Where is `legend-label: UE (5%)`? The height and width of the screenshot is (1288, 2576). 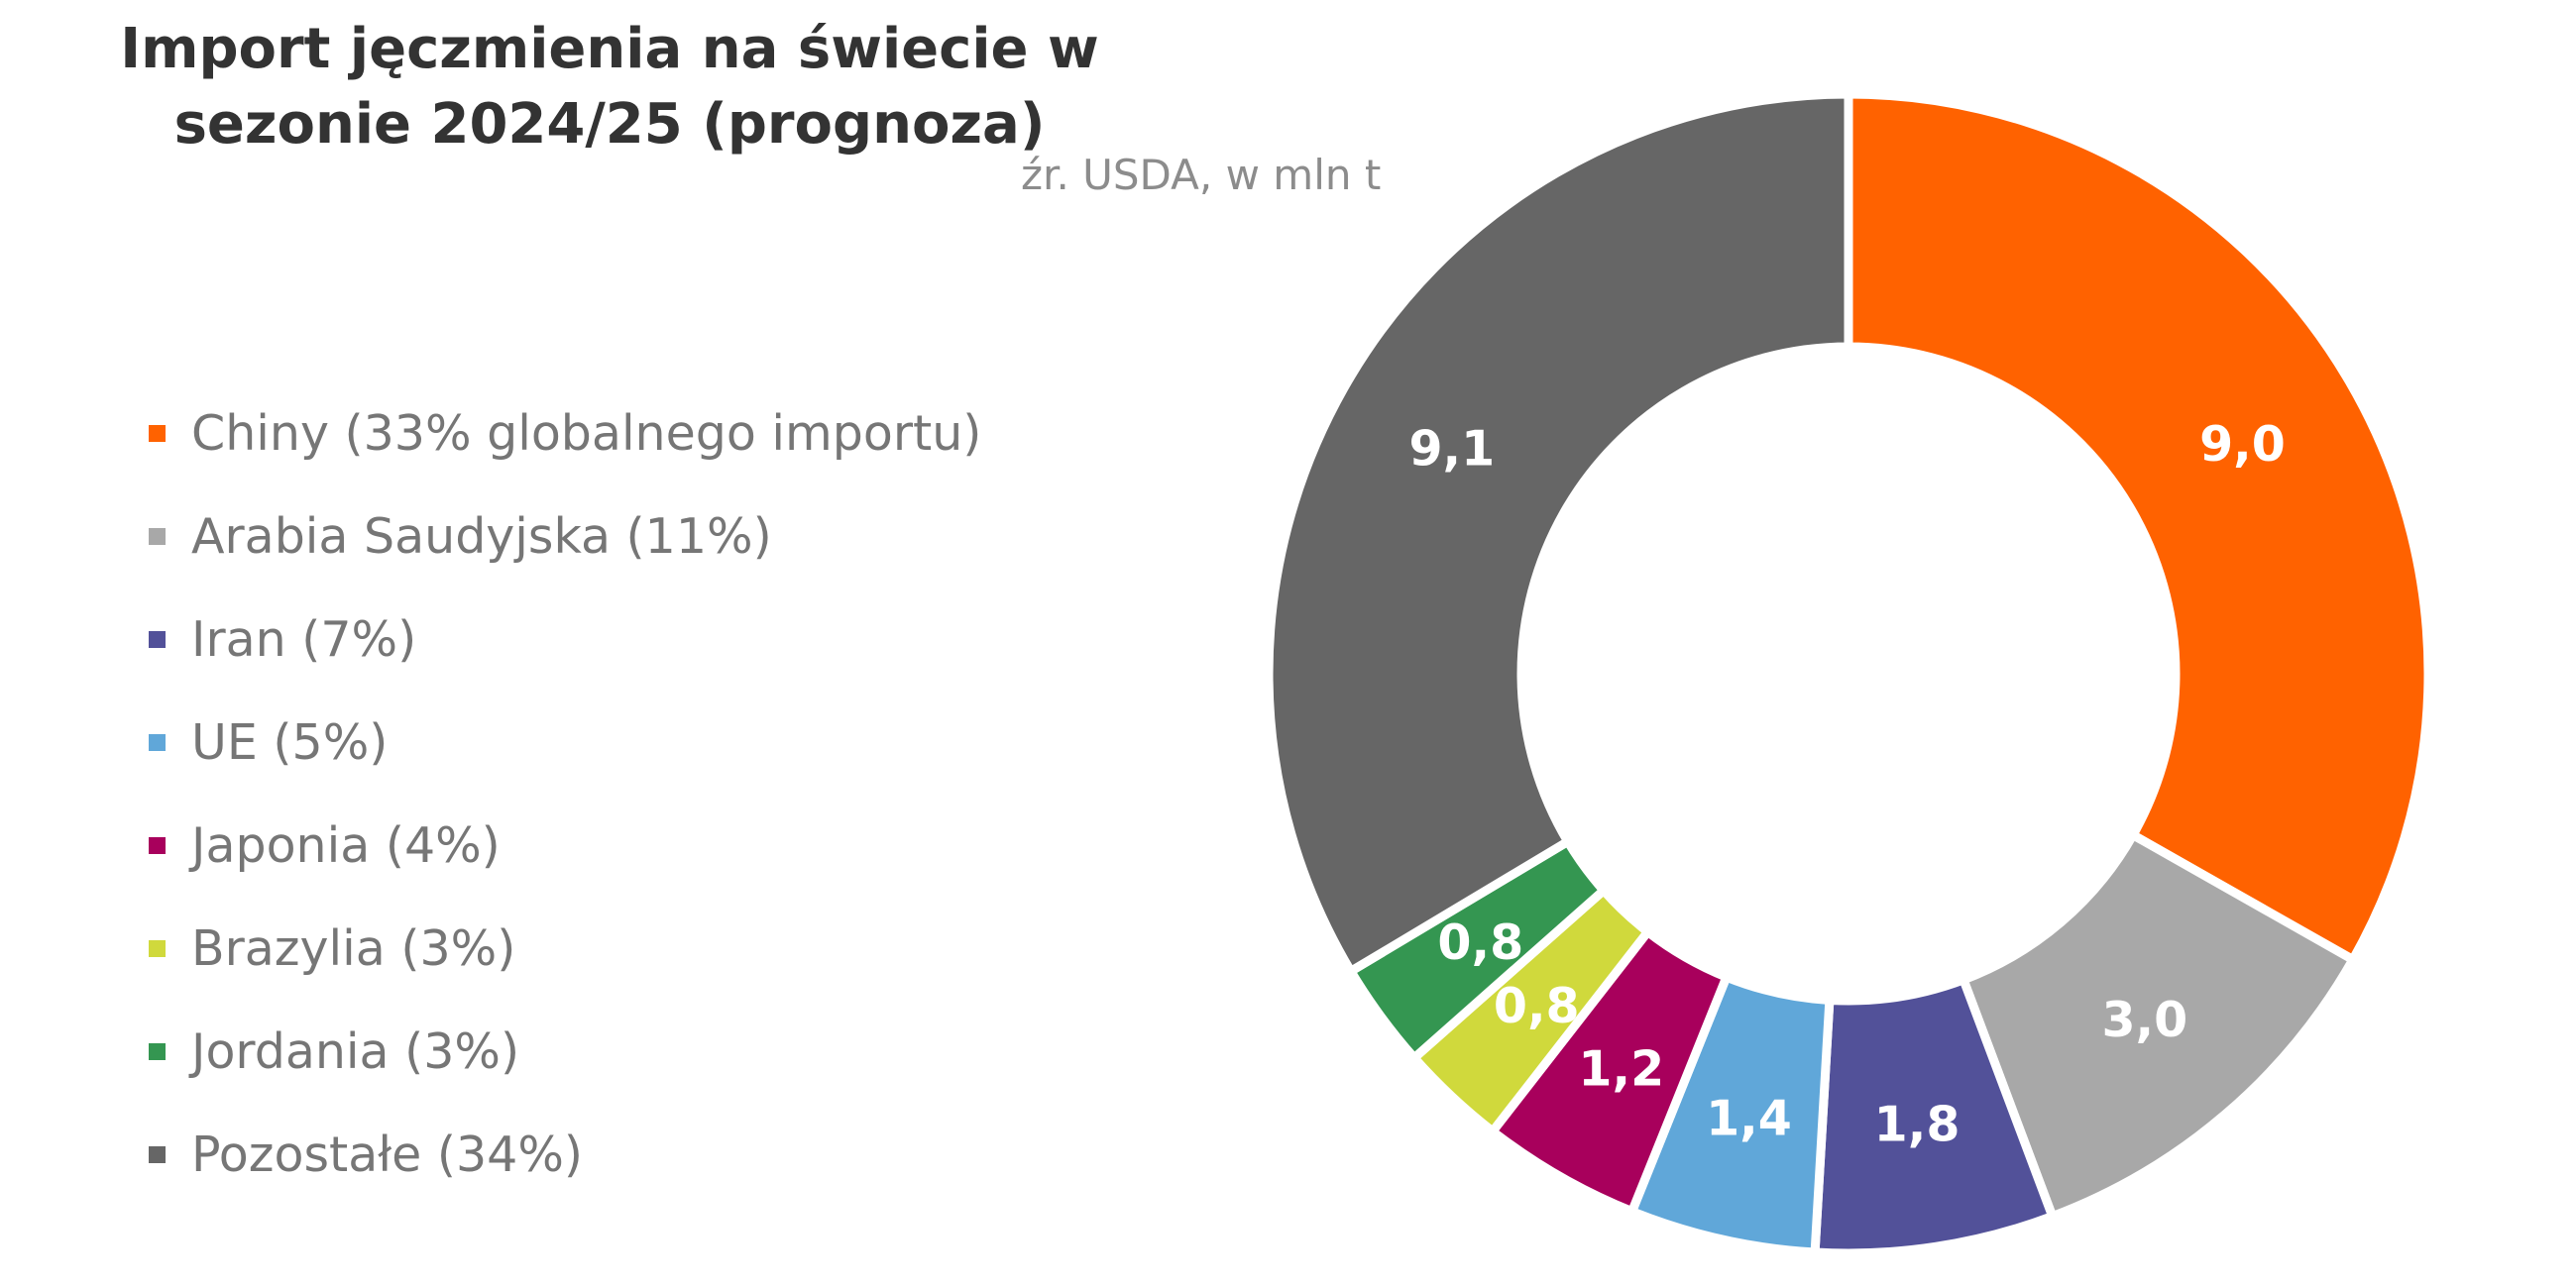
legend-label: UE (5%) is located at coordinates (290, 742).